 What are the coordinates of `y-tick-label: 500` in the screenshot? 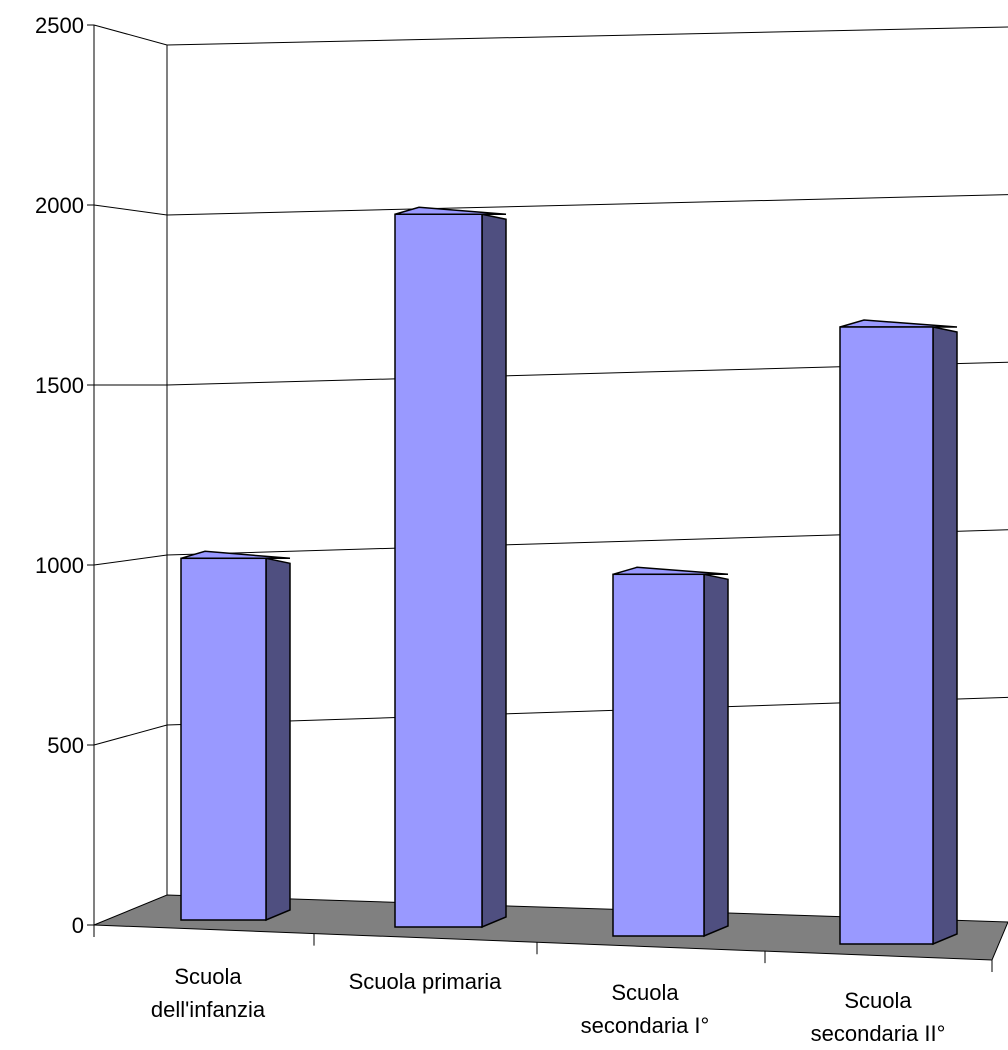 It's located at (65, 745).